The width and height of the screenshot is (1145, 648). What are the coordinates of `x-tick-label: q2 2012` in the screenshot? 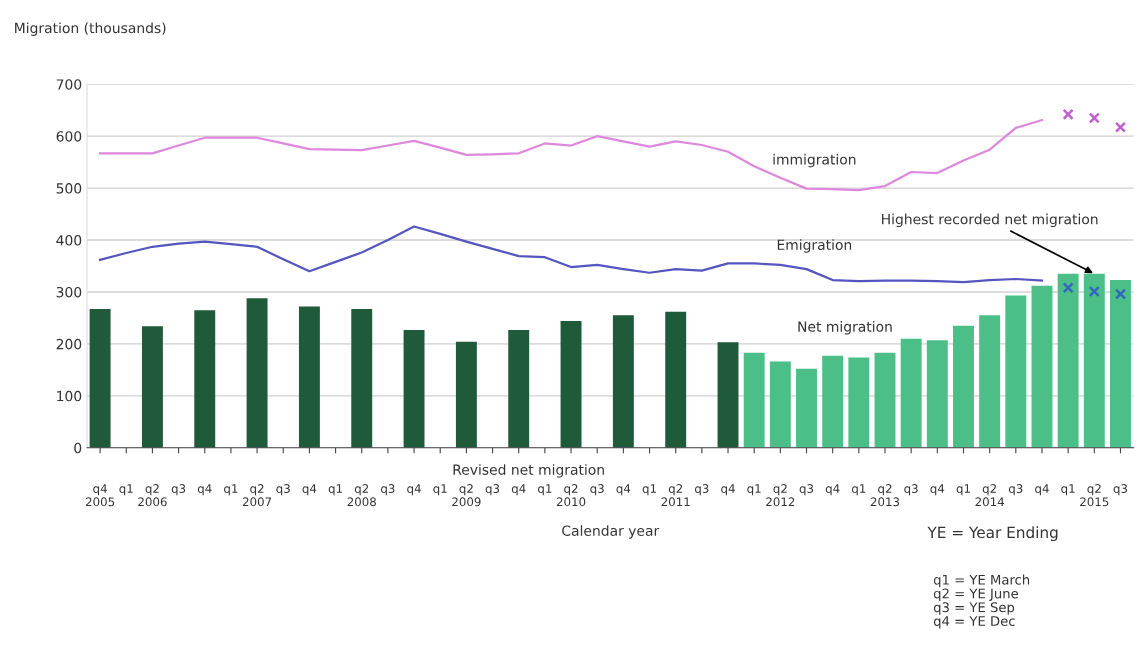 It's located at (780, 495).